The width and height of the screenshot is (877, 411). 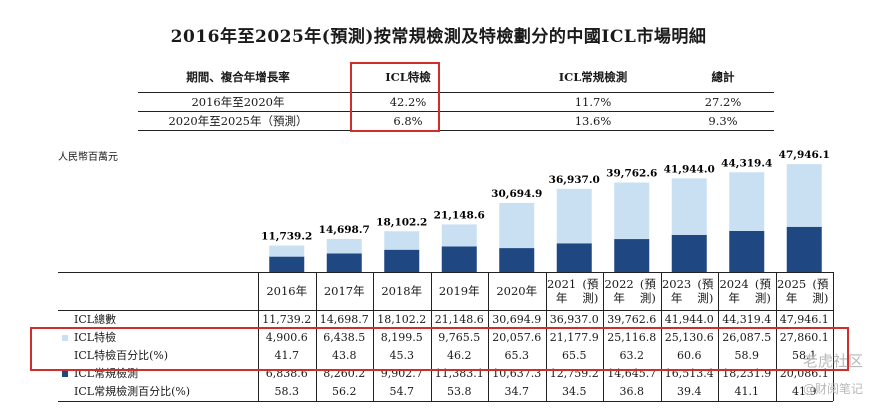 I want to click on table-year-header: 2020年, so click(x=517, y=291).